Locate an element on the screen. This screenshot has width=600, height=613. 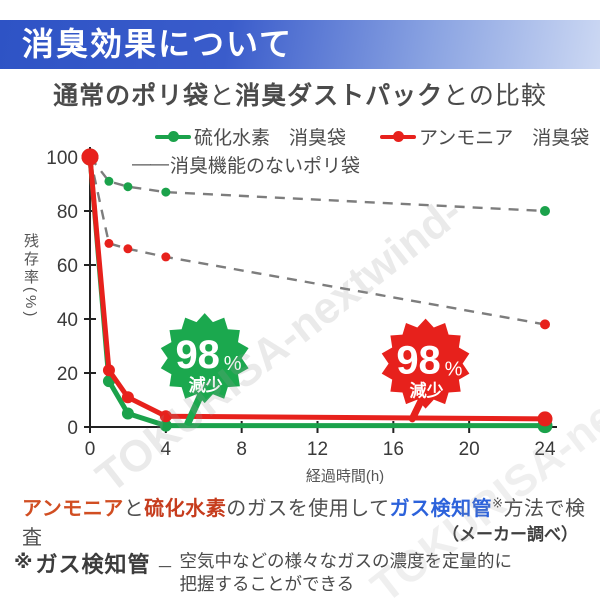
legend-marker-green is located at coordinates (173, 136).